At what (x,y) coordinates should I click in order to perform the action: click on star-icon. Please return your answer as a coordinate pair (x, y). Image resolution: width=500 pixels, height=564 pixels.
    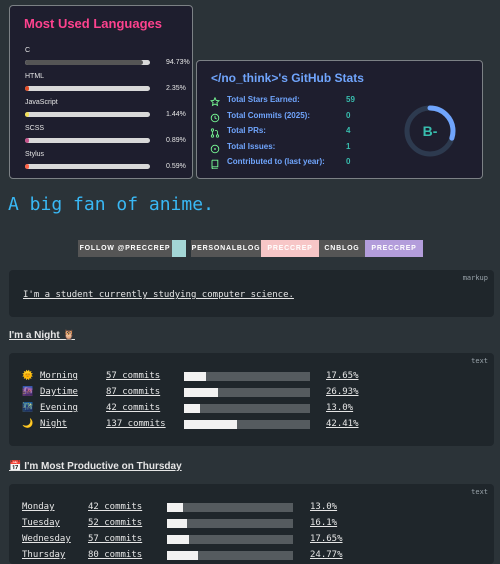
    Looking at the image, I should click on (215, 100).